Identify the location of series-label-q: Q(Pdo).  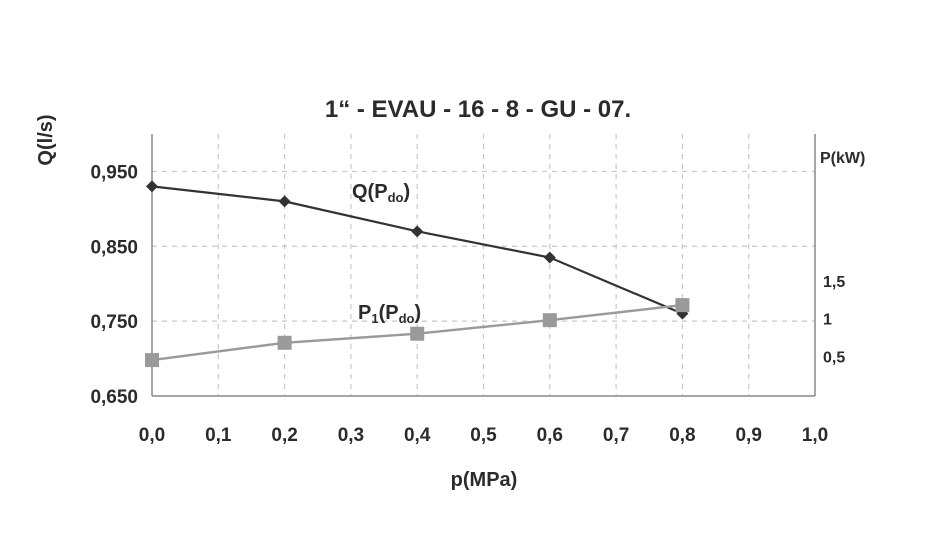
(381, 193).